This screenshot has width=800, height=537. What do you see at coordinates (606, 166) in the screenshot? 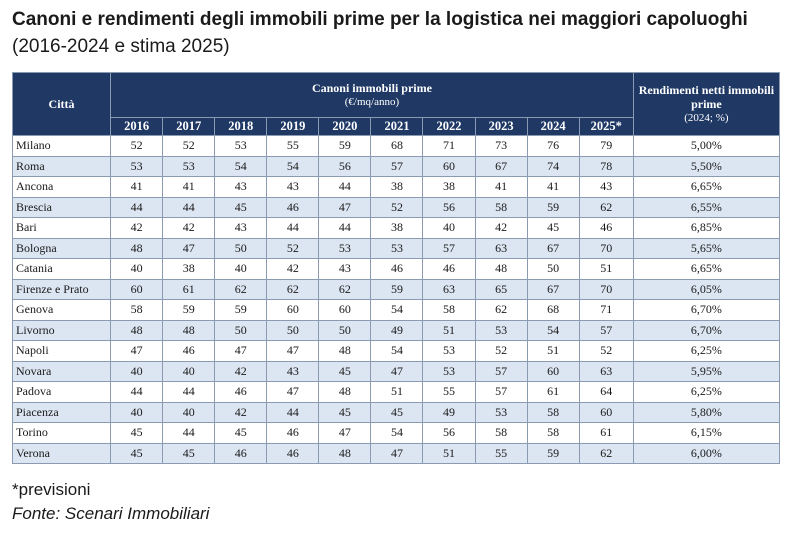
I see `rent-cell: 78` at bounding box center [606, 166].